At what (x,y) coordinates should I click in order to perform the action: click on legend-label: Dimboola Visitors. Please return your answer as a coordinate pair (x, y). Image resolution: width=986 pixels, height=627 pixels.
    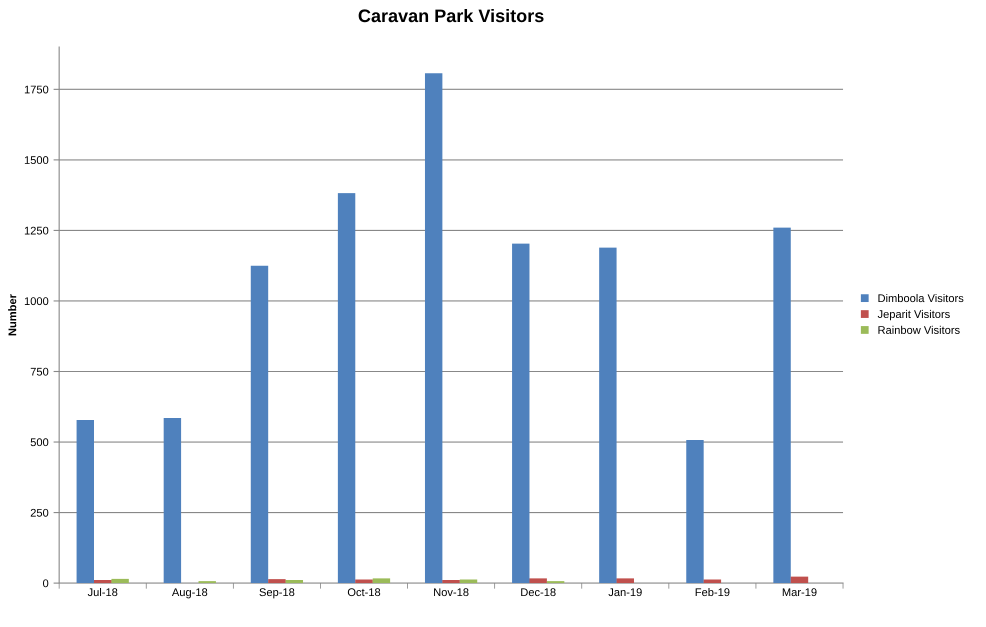
    Looking at the image, I should click on (921, 298).